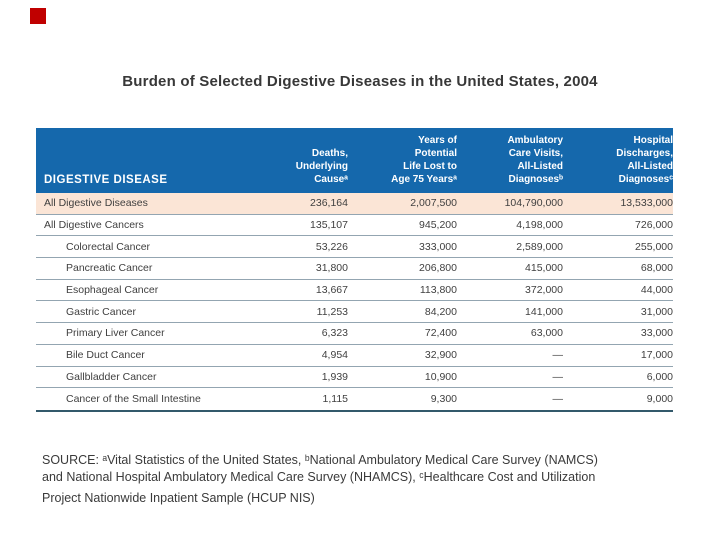 The width and height of the screenshot is (720, 540). What do you see at coordinates (331, 246) in the screenshot?
I see `cell-deaths: 53,226` at bounding box center [331, 246].